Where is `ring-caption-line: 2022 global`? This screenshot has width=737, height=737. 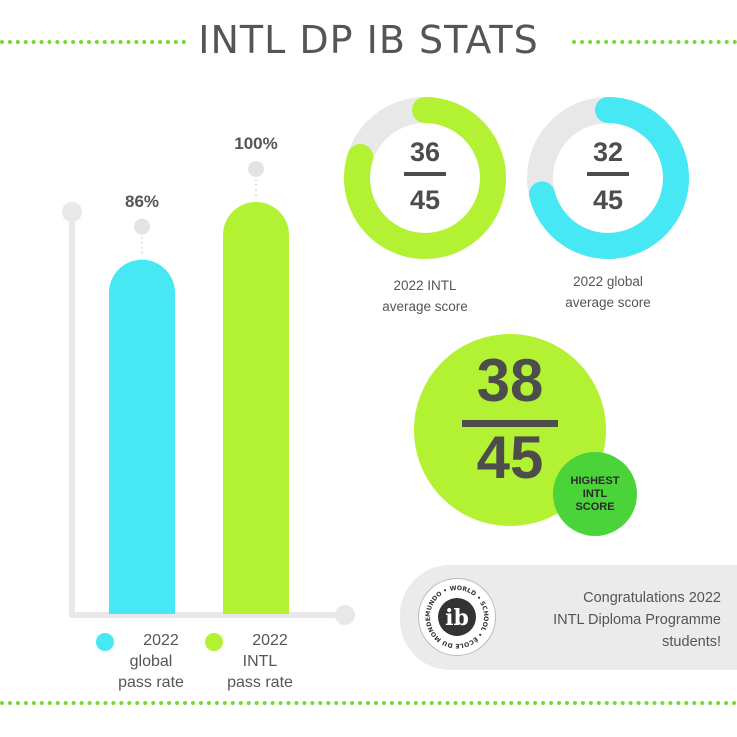 ring-caption-line: 2022 global is located at coordinates (608, 281).